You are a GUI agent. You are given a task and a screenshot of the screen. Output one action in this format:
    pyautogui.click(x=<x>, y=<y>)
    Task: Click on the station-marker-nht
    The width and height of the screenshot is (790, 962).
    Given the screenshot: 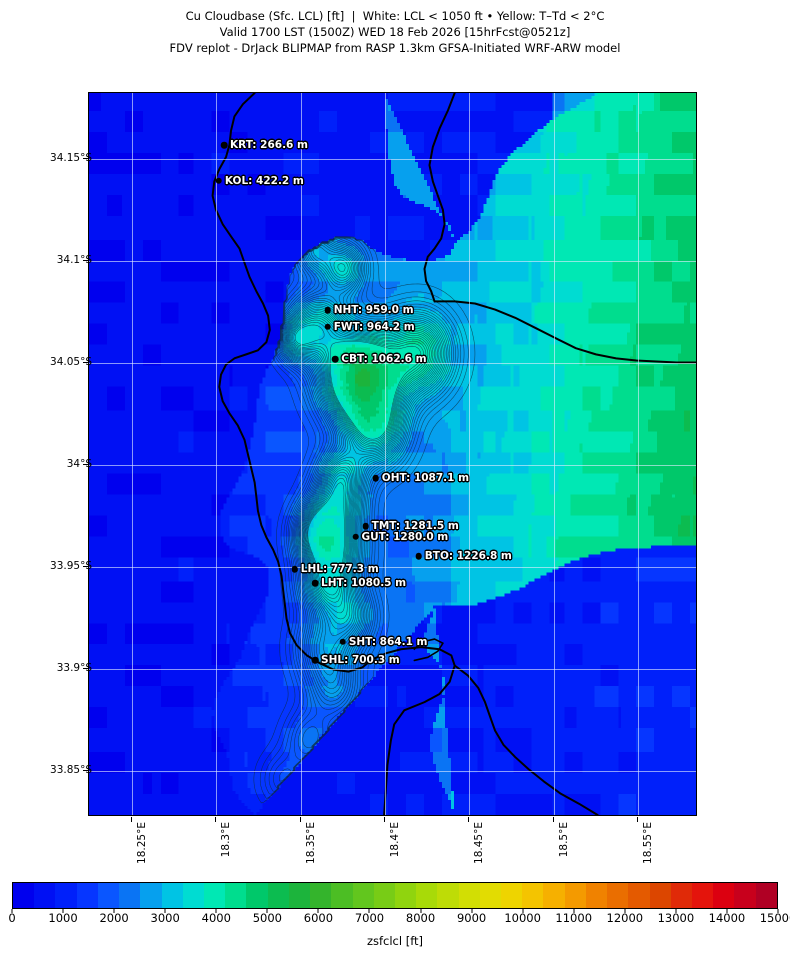 What is the action you would take?
    pyautogui.click(x=327, y=310)
    